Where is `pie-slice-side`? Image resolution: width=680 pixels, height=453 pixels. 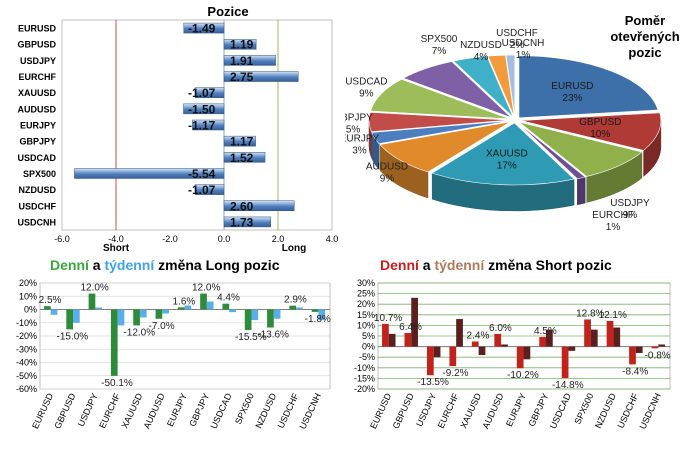
pie-slice-side is located at coordinates (581, 191).